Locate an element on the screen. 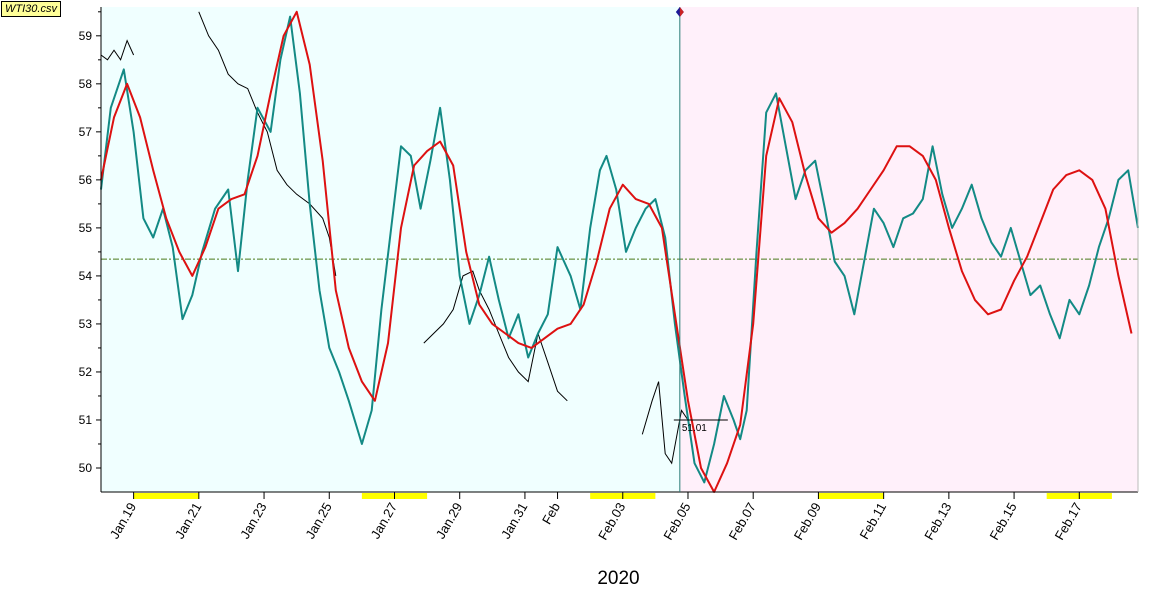 This screenshot has width=1149, height=593. x-tick-label: Feb.07 is located at coordinates (742, 521).